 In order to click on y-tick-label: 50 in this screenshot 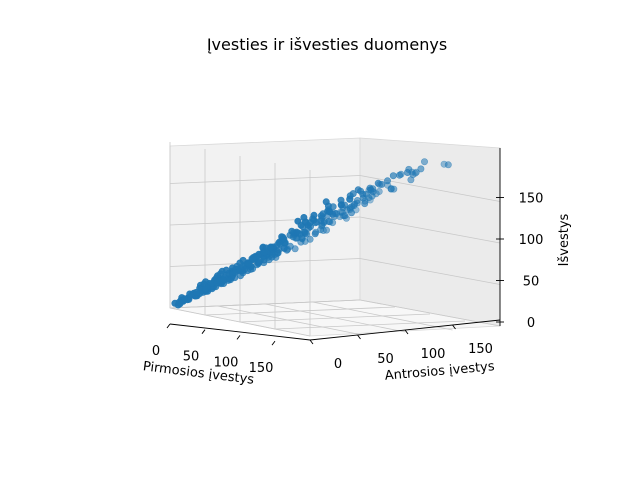, I will do `click(385, 359)`.